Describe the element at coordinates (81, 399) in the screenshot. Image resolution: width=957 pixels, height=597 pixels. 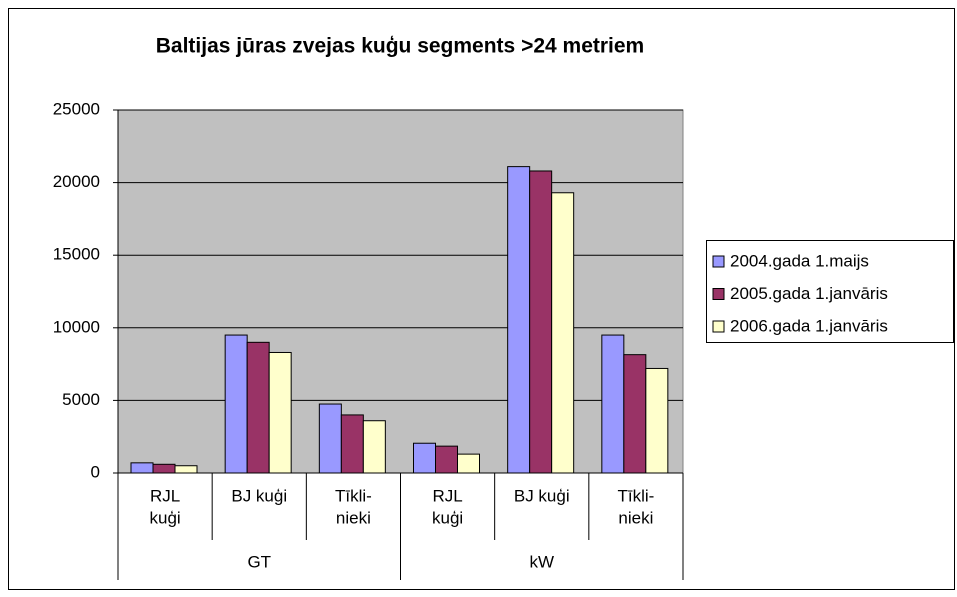
I see `y-tick-label: 5000` at that location.